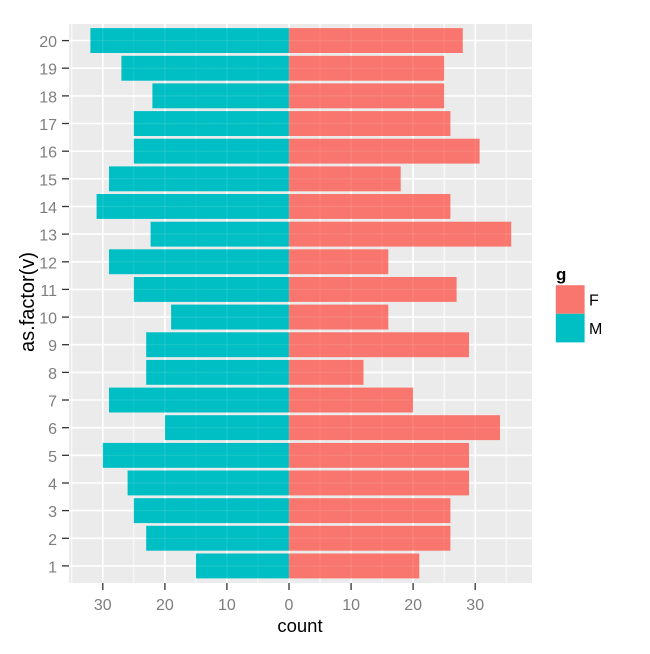  What do you see at coordinates (52, 402) in the screenshot?
I see `svg-text: 7` at bounding box center [52, 402].